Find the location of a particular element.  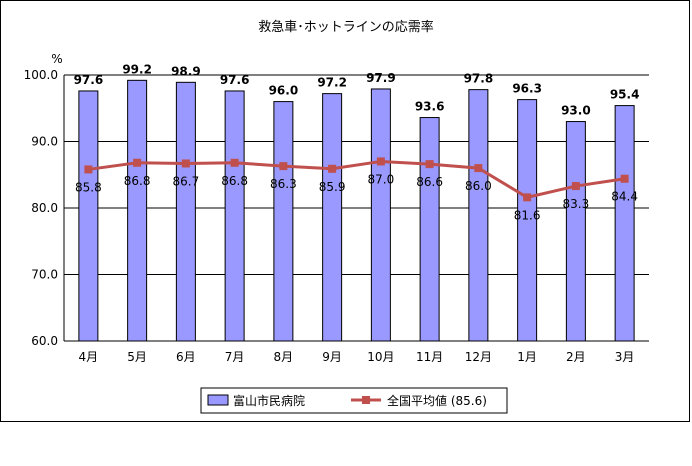

bar-value-label: 97.8 is located at coordinates (479, 79).